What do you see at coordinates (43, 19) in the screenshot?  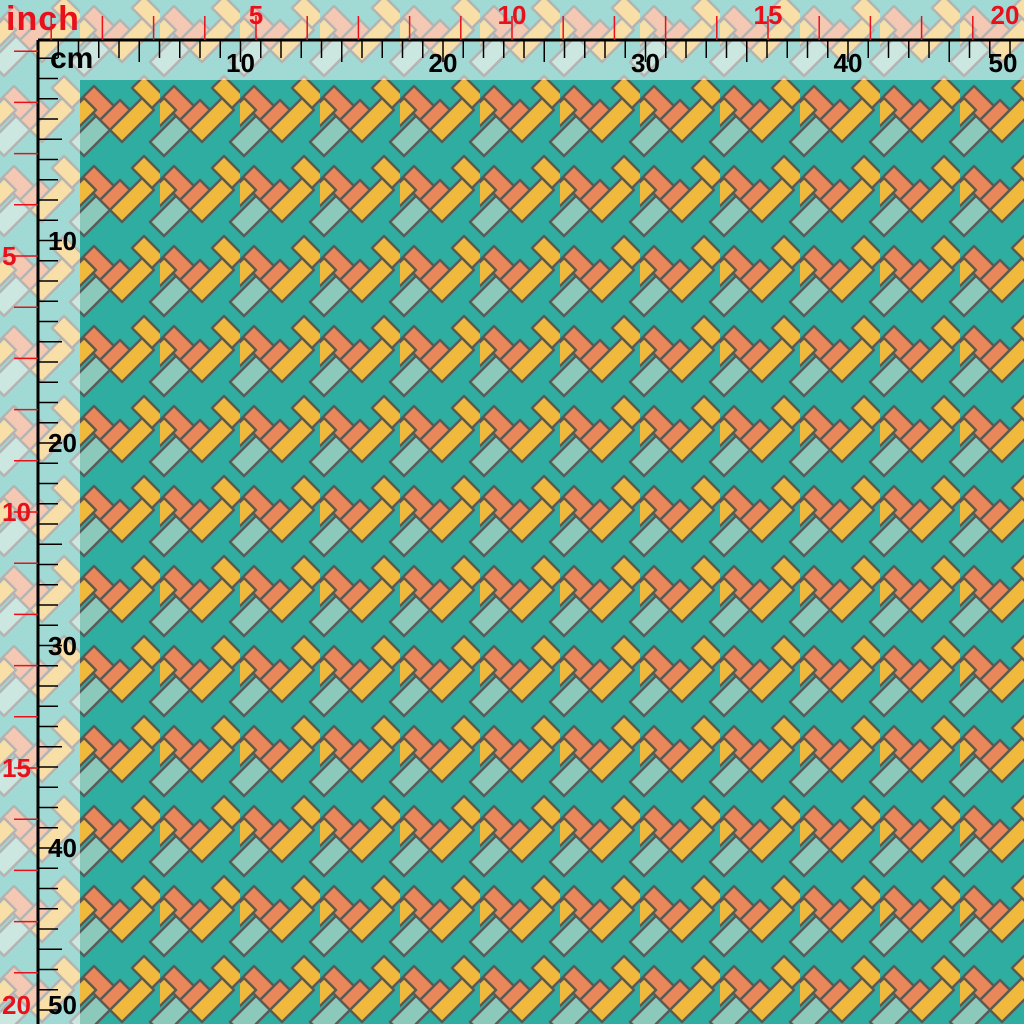 I see `inch-unit-label: inch` at bounding box center [43, 19].